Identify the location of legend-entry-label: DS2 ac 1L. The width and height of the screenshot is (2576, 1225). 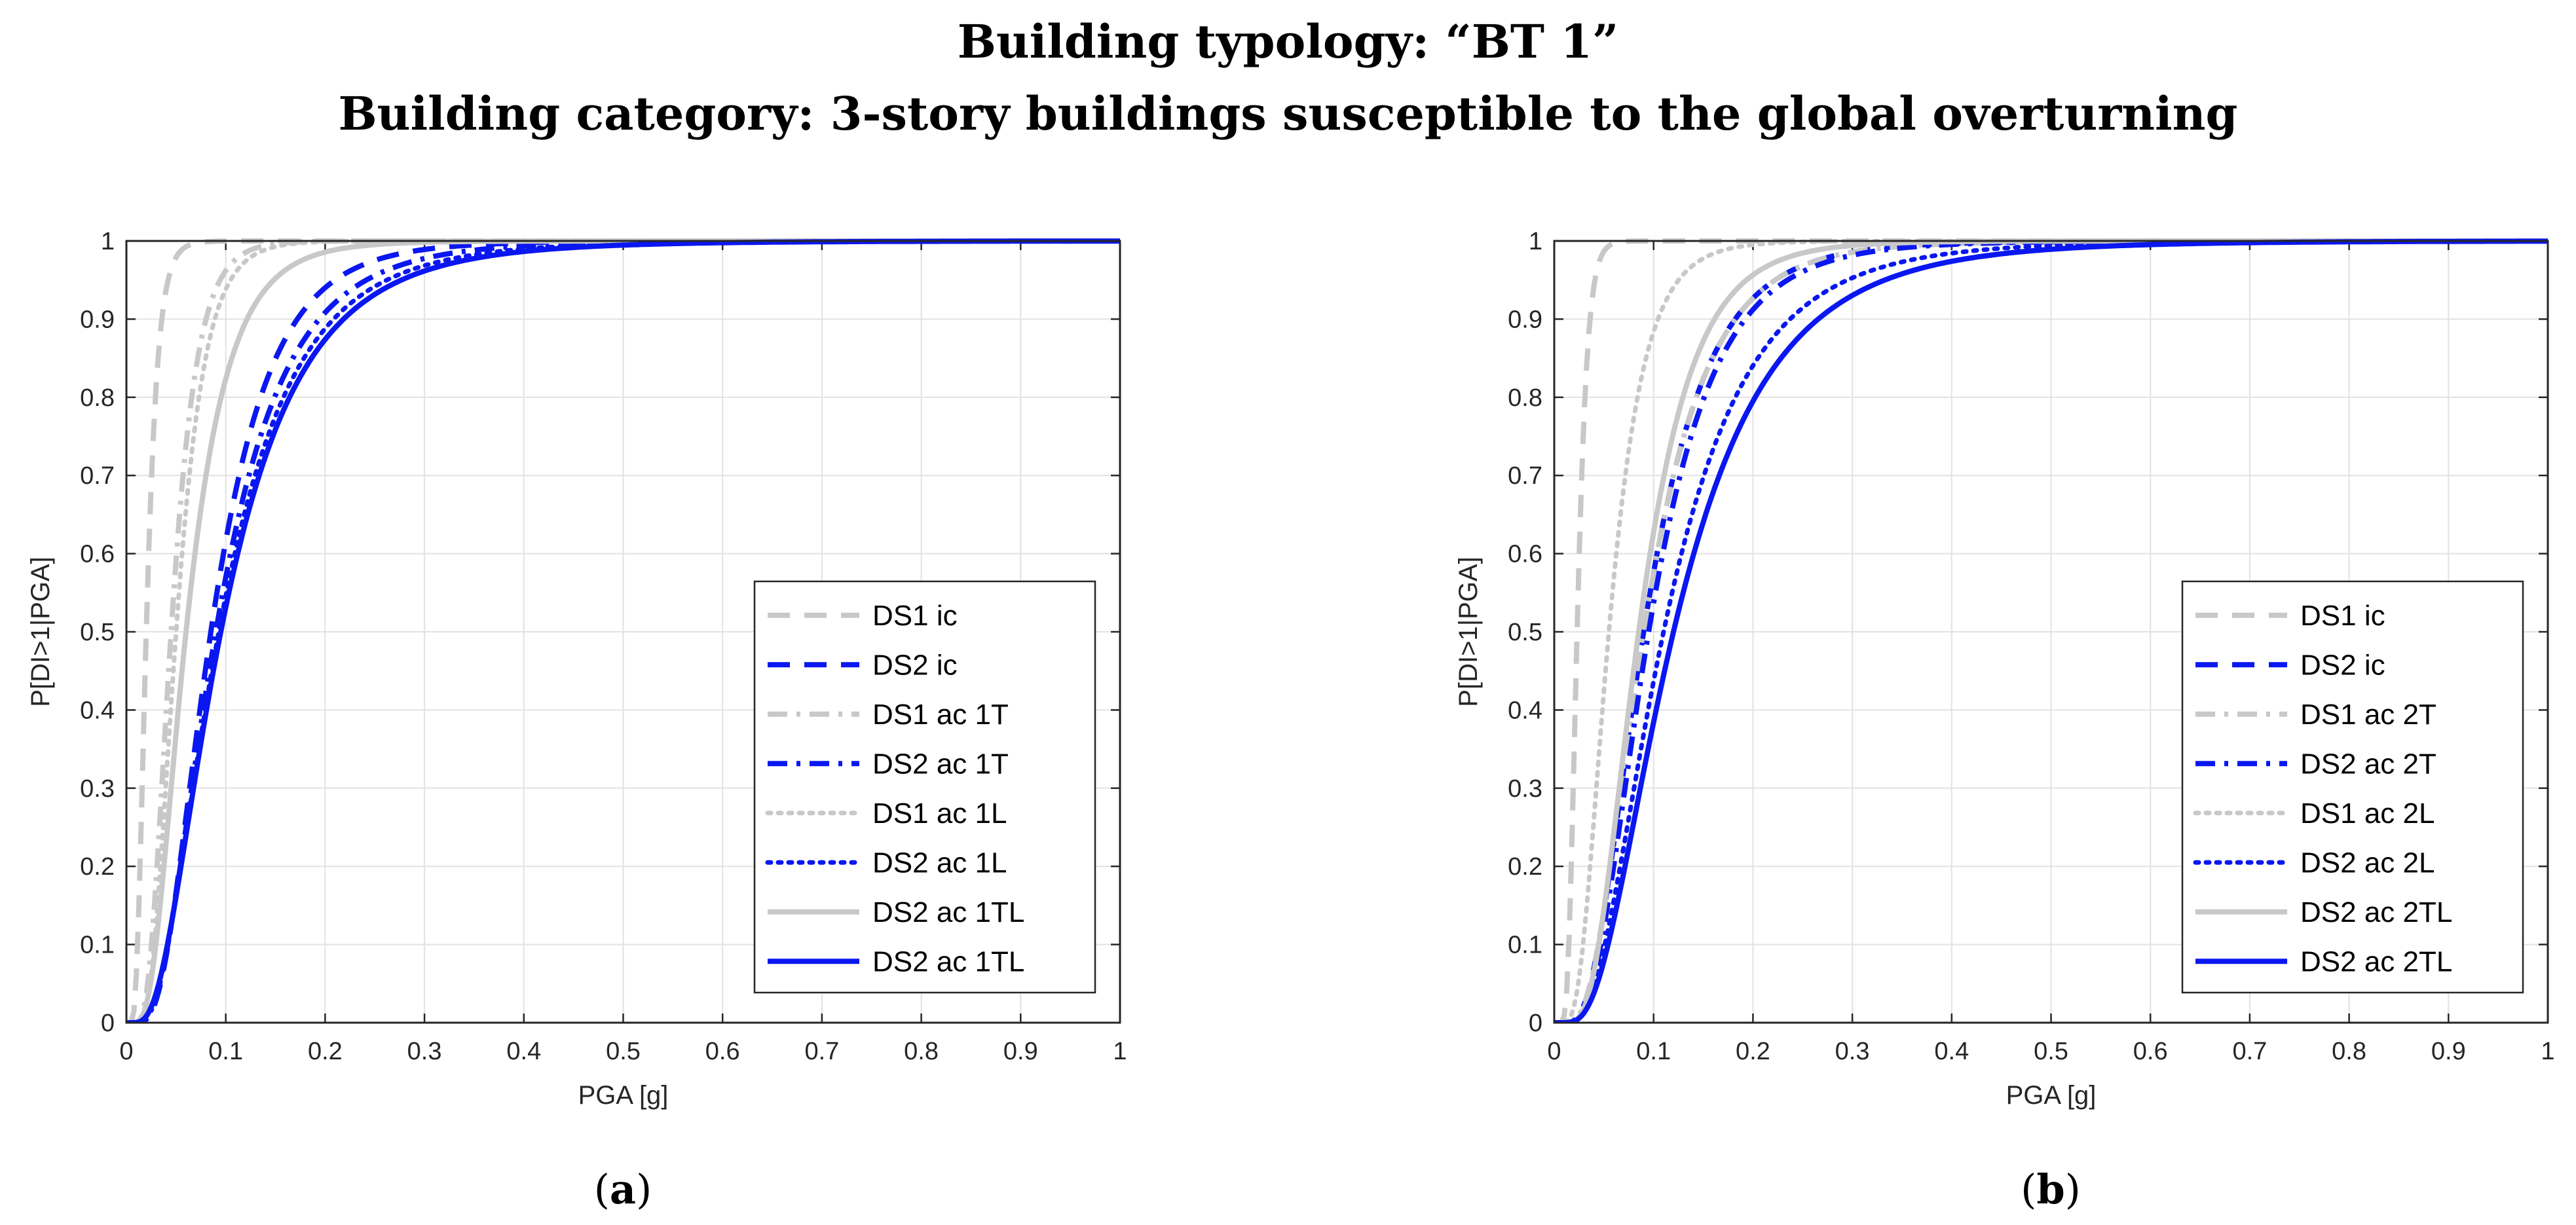
(939, 863).